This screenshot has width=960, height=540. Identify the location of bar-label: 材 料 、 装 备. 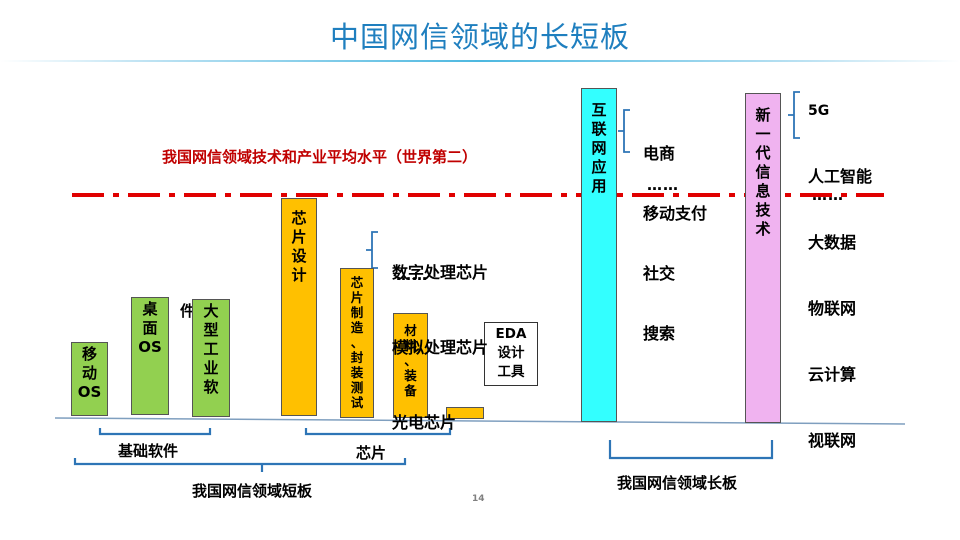
(410, 360).